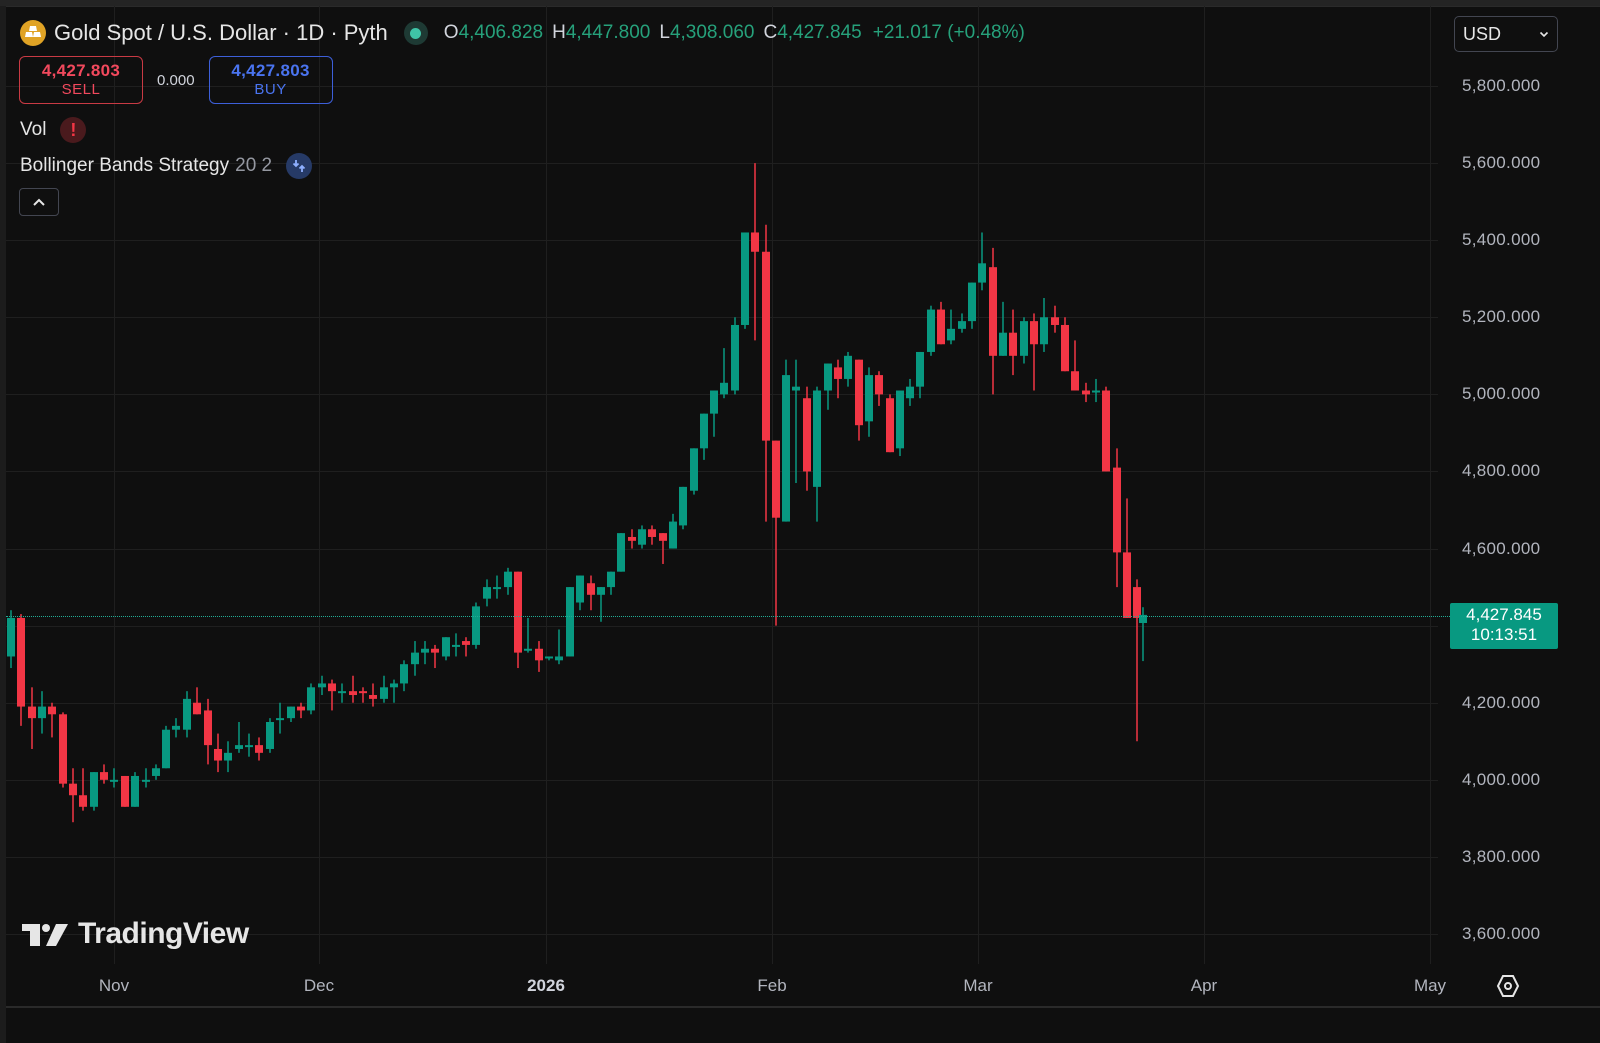 The width and height of the screenshot is (1600, 1043). Describe the element at coordinates (299, 166) in the screenshot. I see `swap-arrows-icon` at that location.